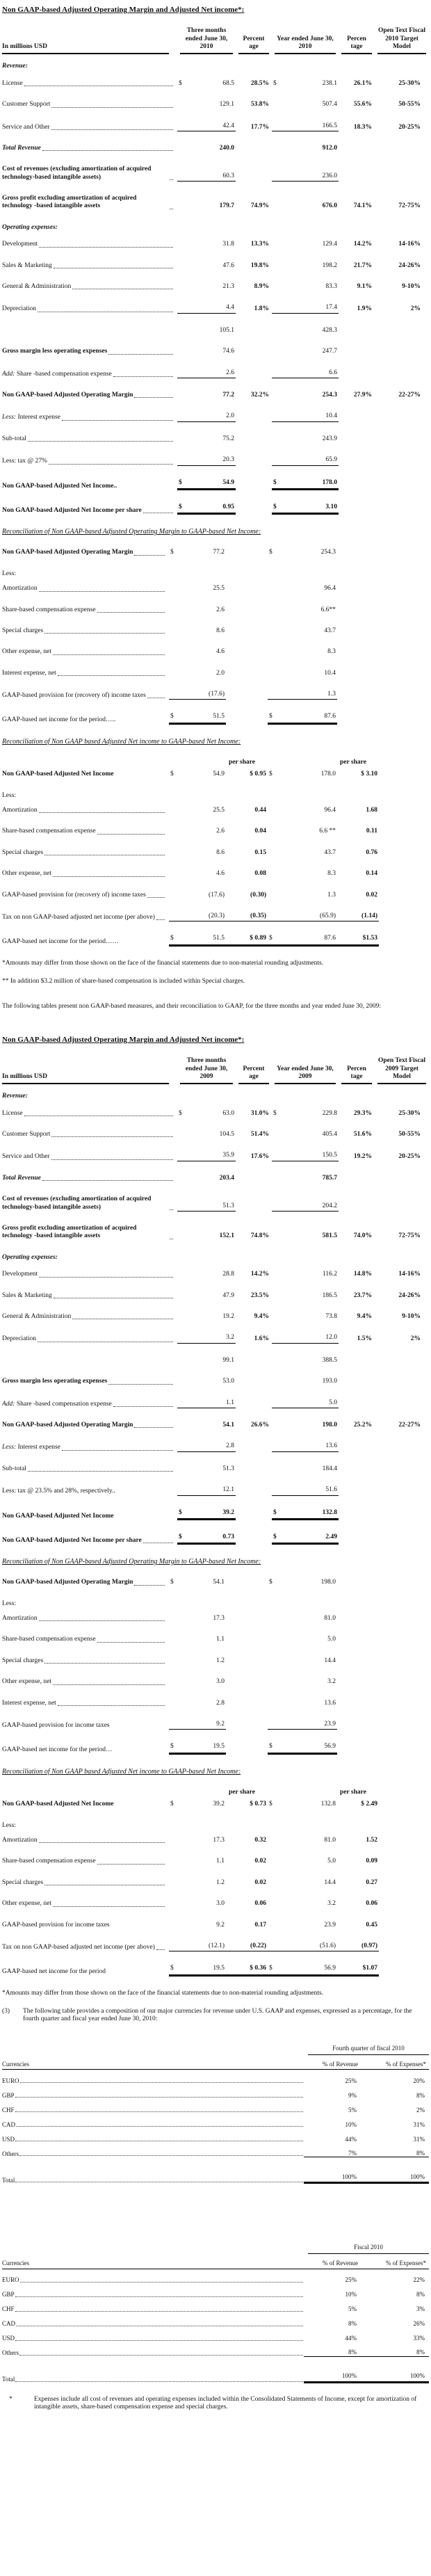  Describe the element at coordinates (215, 574) in the screenshot. I see `table-row: Less:` at that location.